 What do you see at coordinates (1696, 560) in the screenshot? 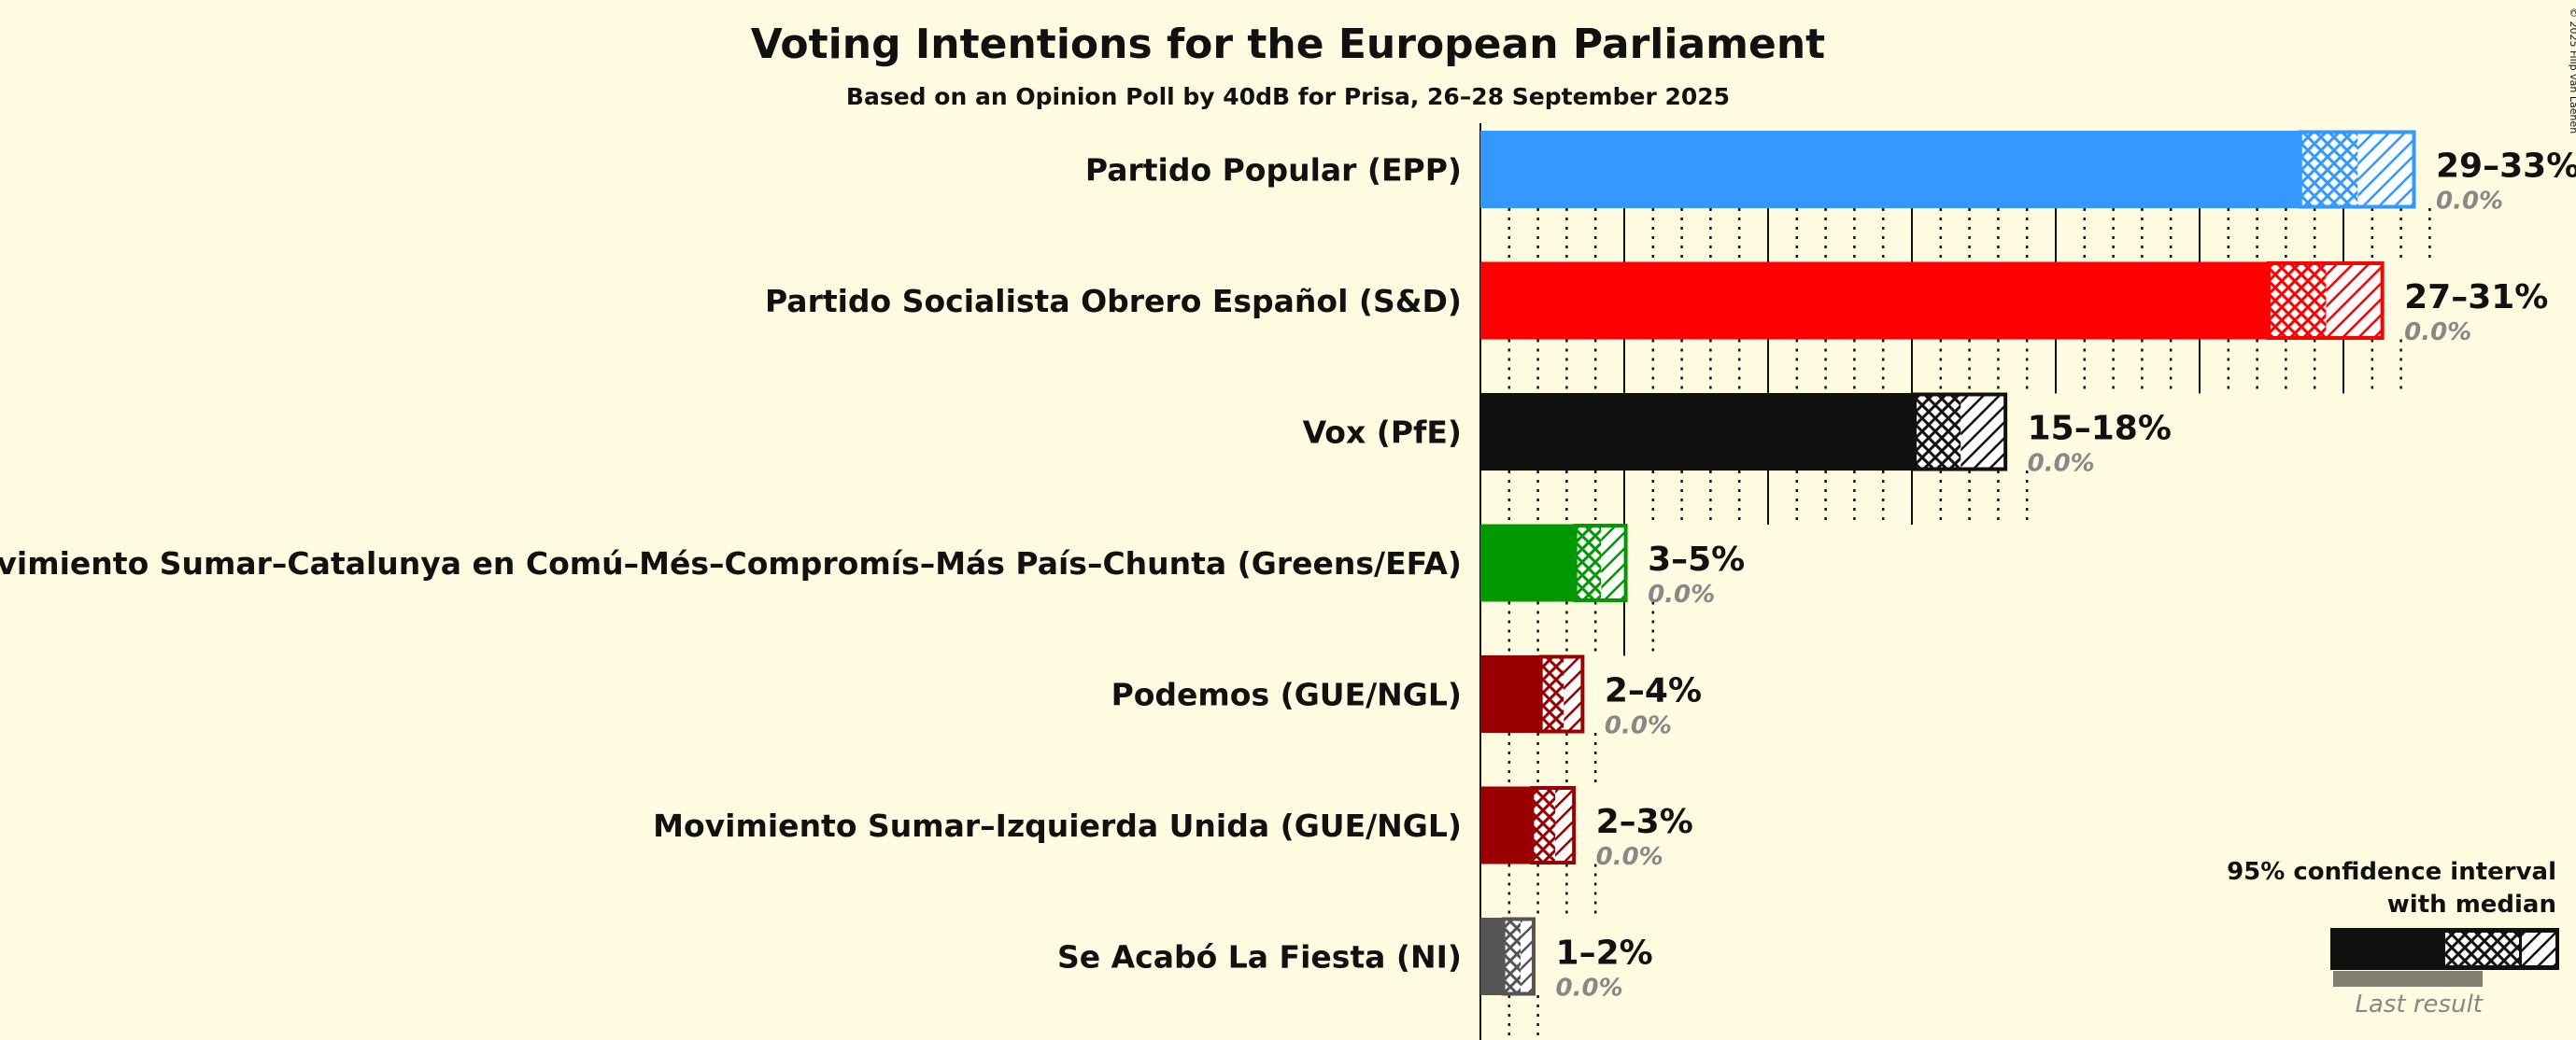
I see `range-label: 3–5%` at bounding box center [1696, 560].